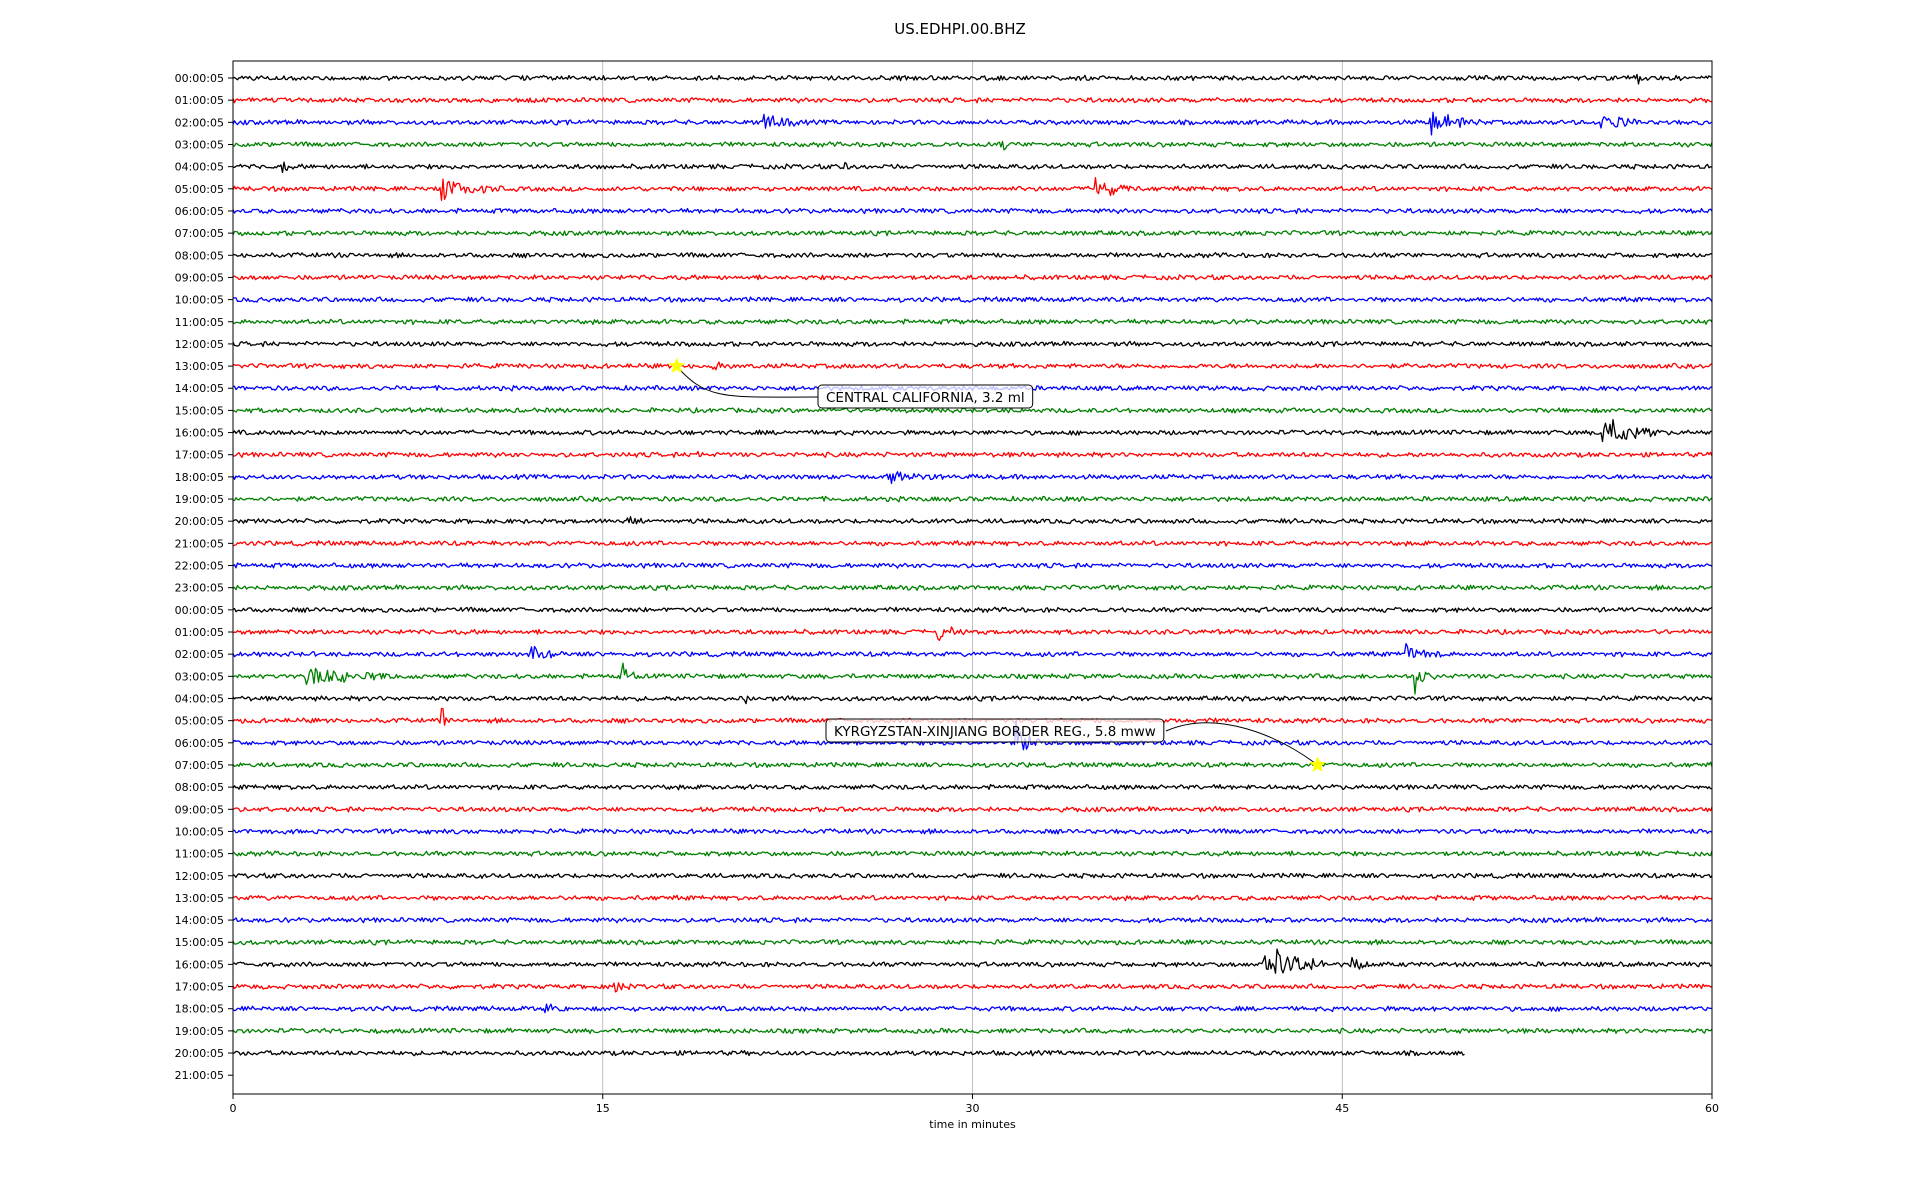 The height and width of the screenshot is (1200, 1920). What do you see at coordinates (1712, 1108) in the screenshot?
I see `x-tick-label: 60` at bounding box center [1712, 1108].